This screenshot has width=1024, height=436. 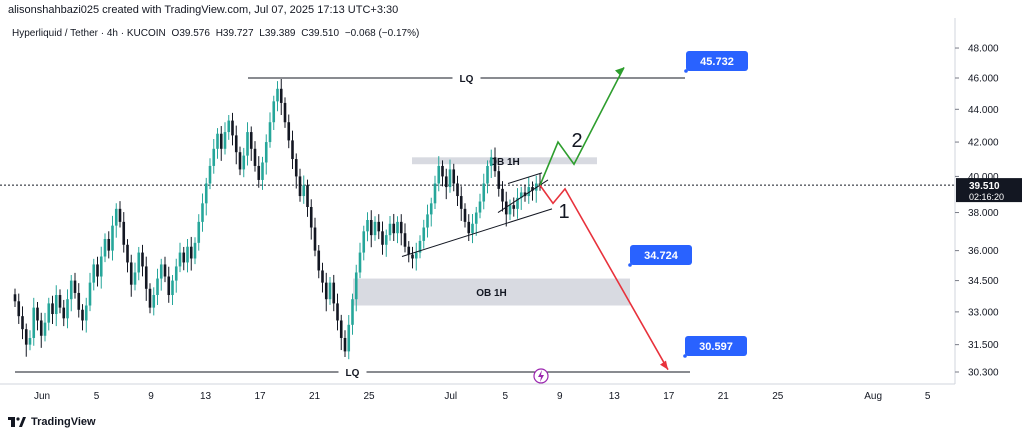 What do you see at coordinates (983, 79) in the screenshot?
I see `y-tick-label: 46.000` at bounding box center [983, 79].